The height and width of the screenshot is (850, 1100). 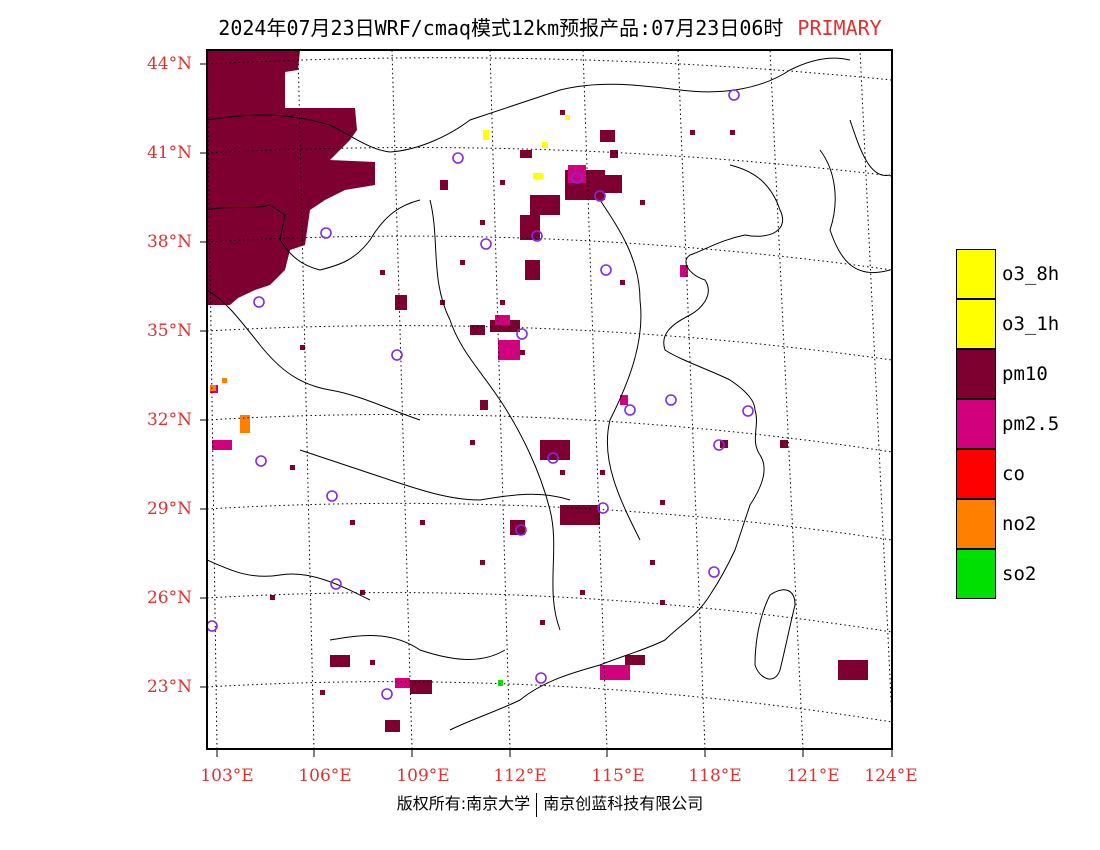 I want to click on legend-label: no2, so click(x=1019, y=524).